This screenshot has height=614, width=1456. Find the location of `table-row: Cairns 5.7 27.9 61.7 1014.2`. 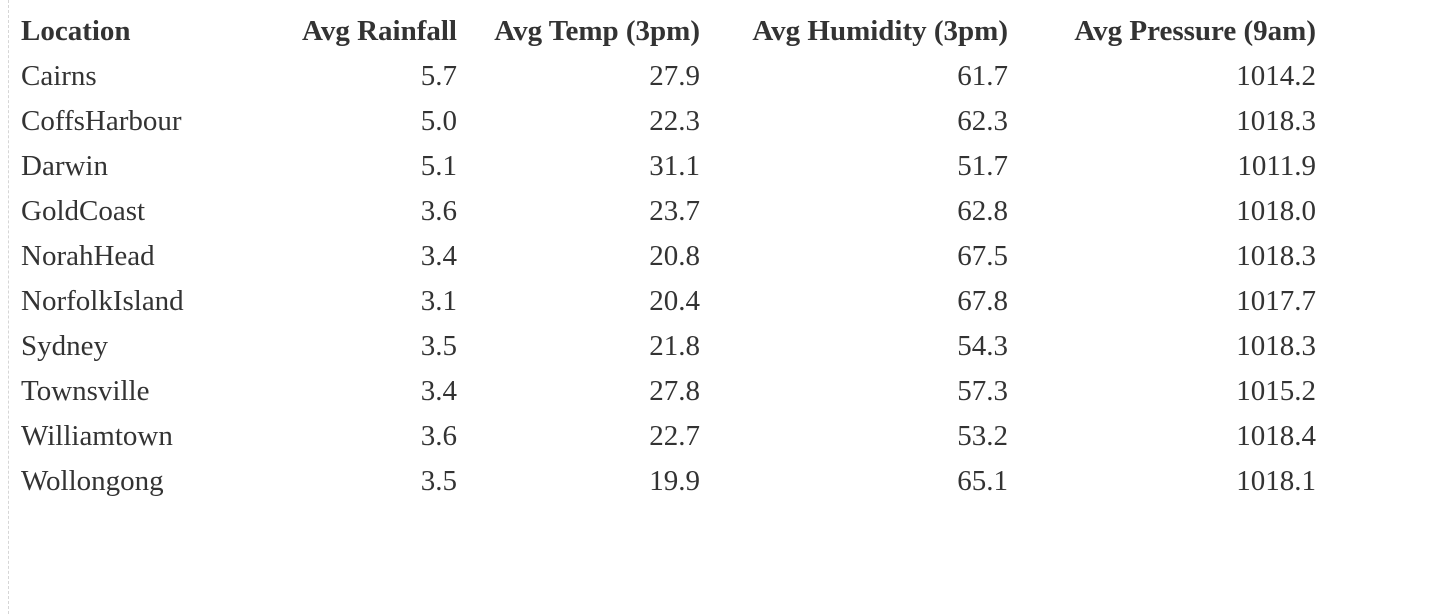

table-row: Cairns 5.7 27.9 61.7 1014.2 is located at coordinates (668, 76).